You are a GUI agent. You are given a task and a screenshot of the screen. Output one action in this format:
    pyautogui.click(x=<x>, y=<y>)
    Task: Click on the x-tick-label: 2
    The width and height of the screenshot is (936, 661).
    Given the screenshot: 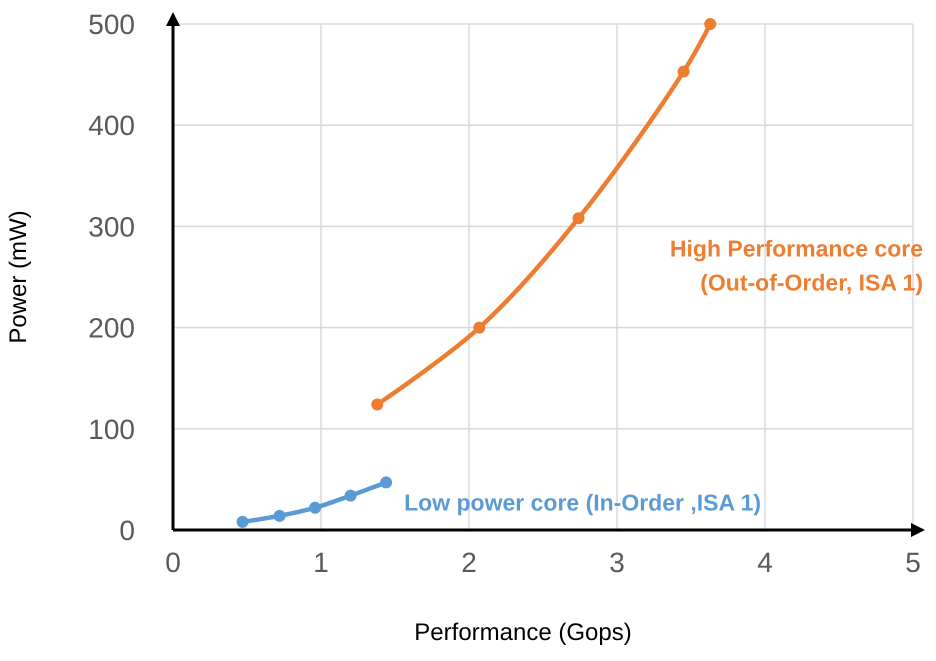 What is the action you would take?
    pyautogui.click(x=469, y=562)
    